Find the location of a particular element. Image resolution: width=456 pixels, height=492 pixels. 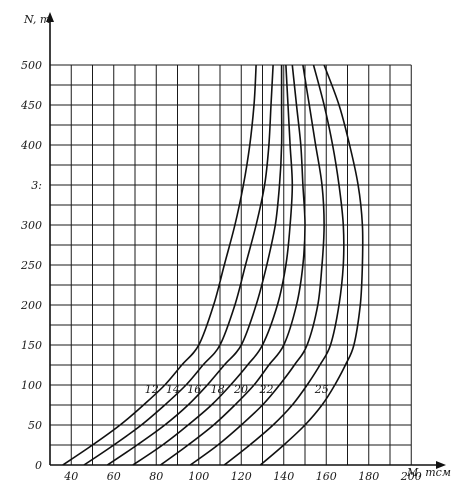

series-label: 25 is located at coordinates (321, 389).